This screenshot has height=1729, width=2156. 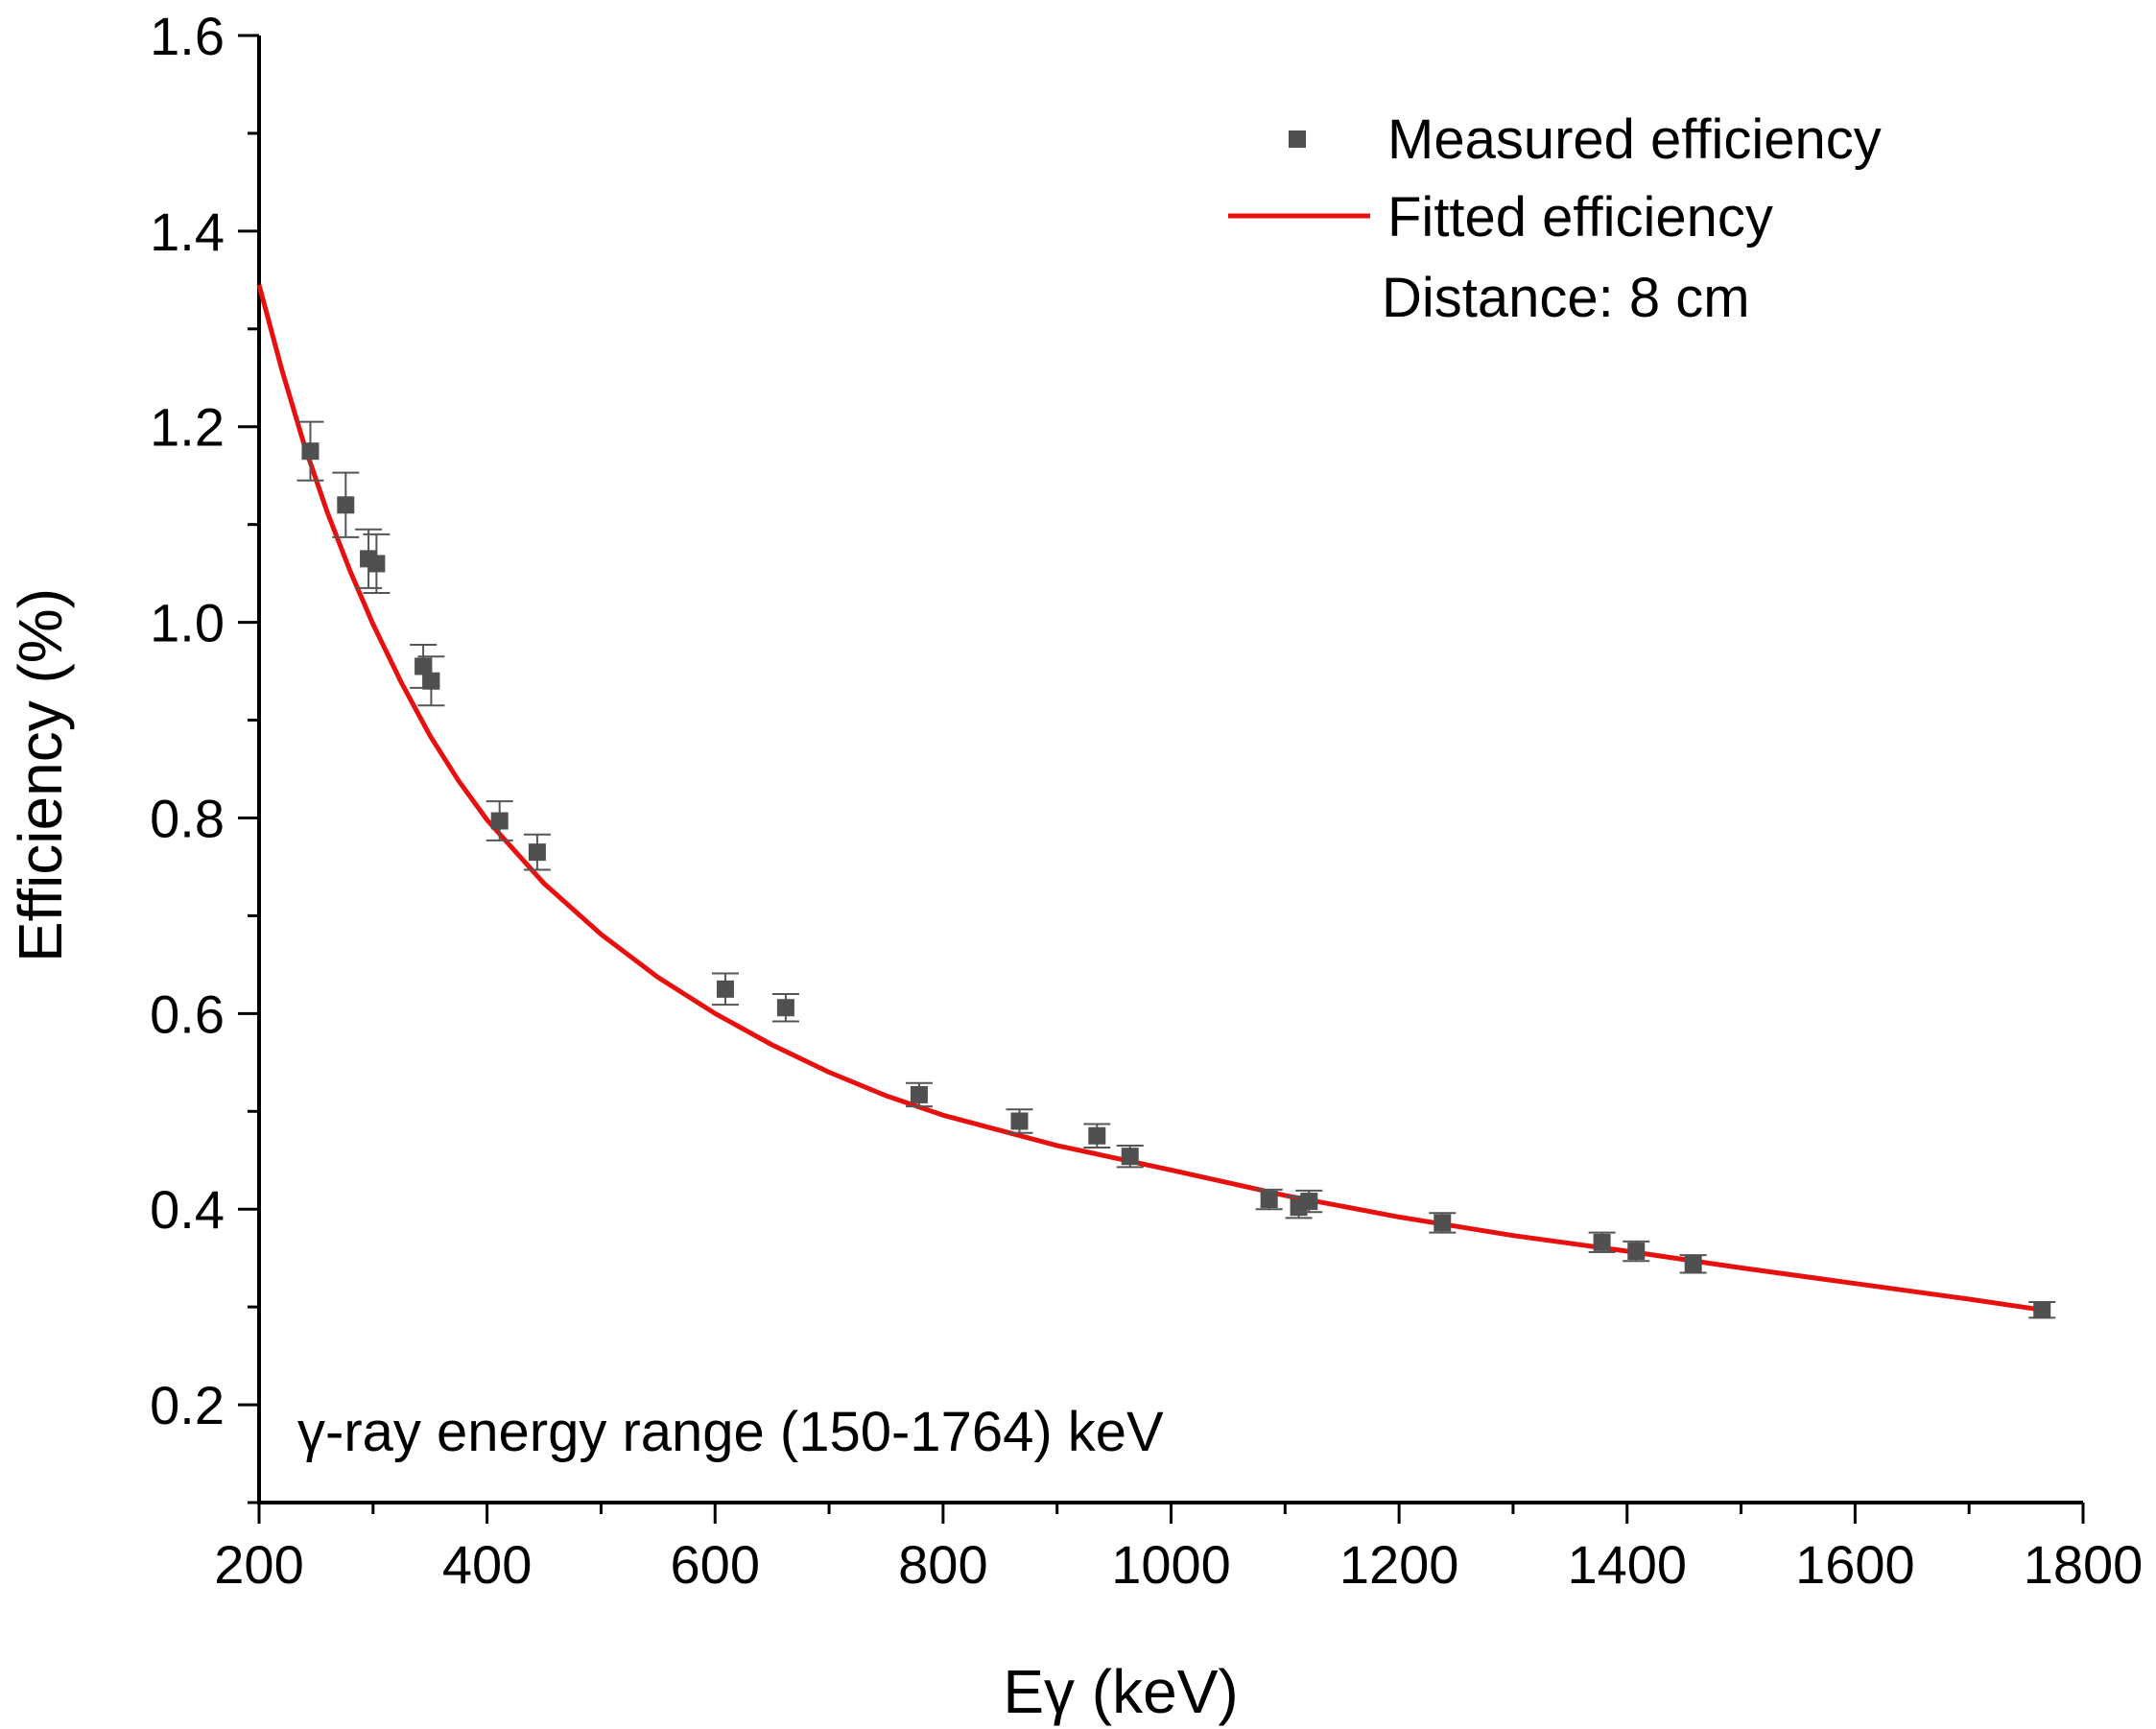 What do you see at coordinates (1580, 217) in the screenshot?
I see `legend-fitted-label: Fitted efficiency` at bounding box center [1580, 217].